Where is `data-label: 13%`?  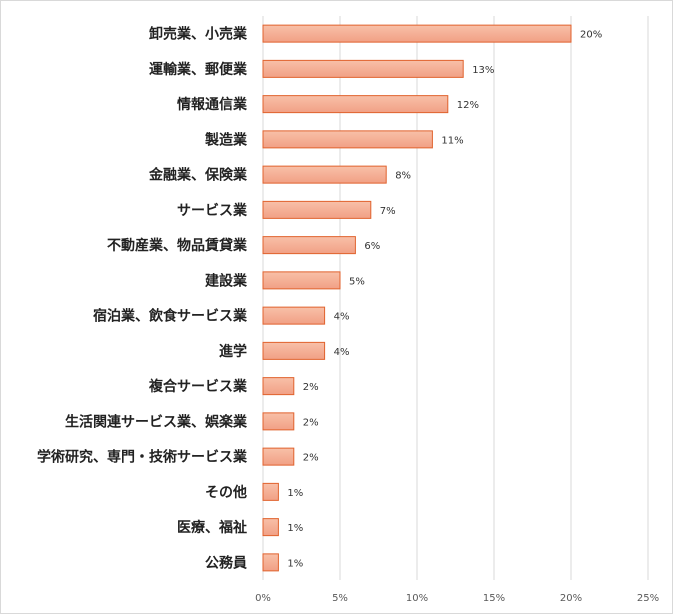
data-label: 13% is located at coordinates (483, 70).